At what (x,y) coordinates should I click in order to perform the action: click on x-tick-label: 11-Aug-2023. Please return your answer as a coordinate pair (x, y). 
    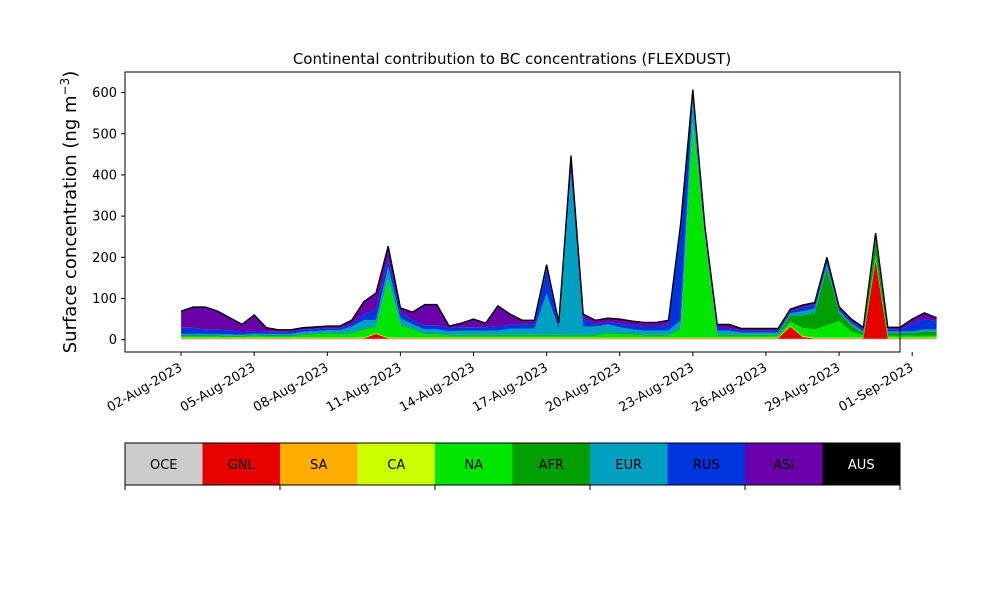
    Looking at the image, I should click on (364, 387).